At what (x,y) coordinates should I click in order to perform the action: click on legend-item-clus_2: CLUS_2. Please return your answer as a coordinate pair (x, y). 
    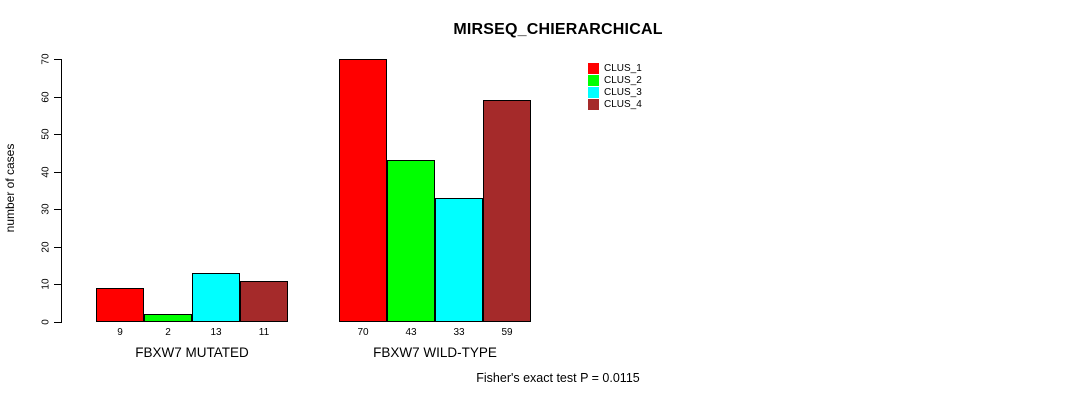
    Looking at the image, I should click on (615, 80).